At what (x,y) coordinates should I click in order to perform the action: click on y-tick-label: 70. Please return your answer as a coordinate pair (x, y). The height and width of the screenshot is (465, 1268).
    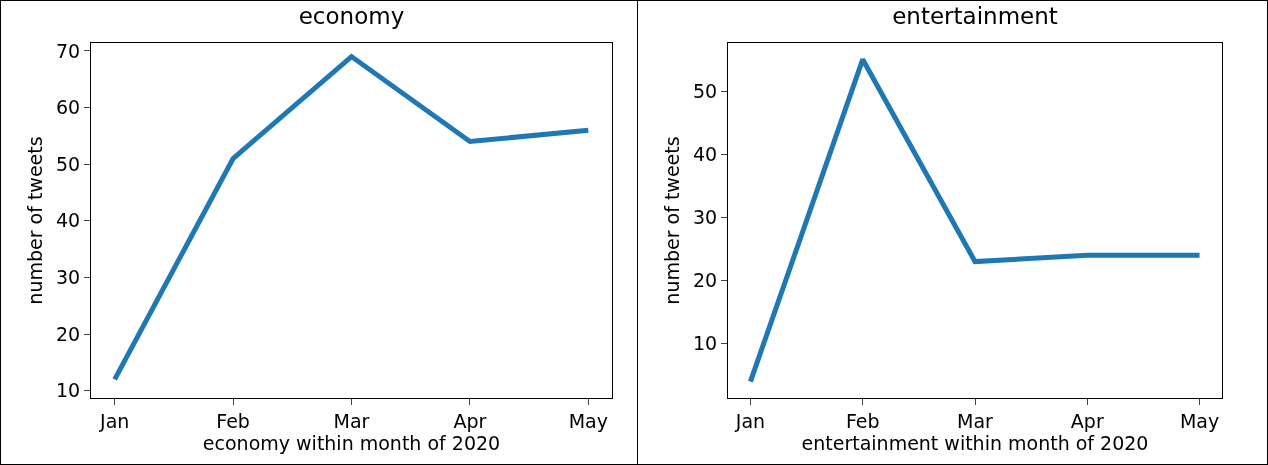
    Looking at the image, I should click on (68, 50).